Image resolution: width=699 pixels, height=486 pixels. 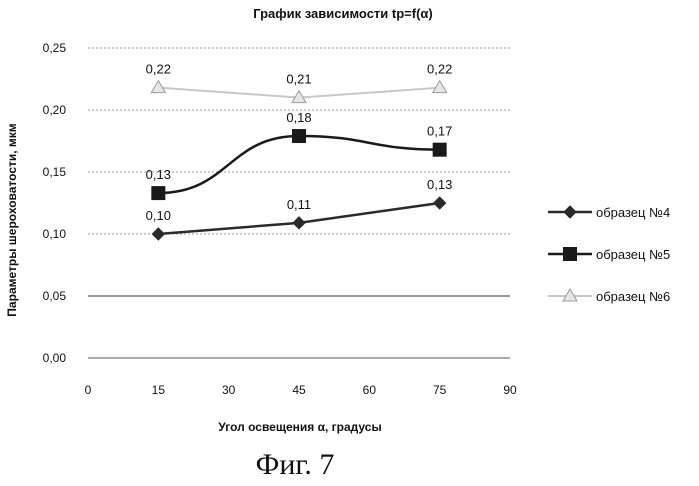 What do you see at coordinates (298, 117) in the screenshot?
I see `data-label: 0,18` at bounding box center [298, 117].